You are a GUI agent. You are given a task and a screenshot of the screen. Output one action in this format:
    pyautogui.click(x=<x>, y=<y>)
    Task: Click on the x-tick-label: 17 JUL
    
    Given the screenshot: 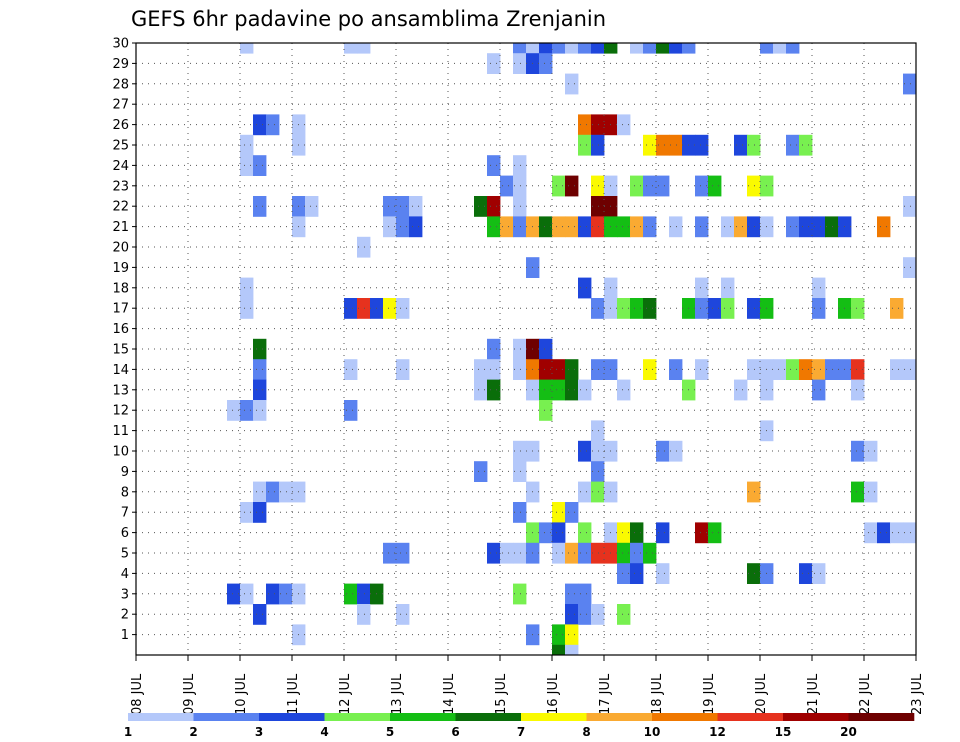 What is the action you would take?
    pyautogui.click(x=605, y=694)
    